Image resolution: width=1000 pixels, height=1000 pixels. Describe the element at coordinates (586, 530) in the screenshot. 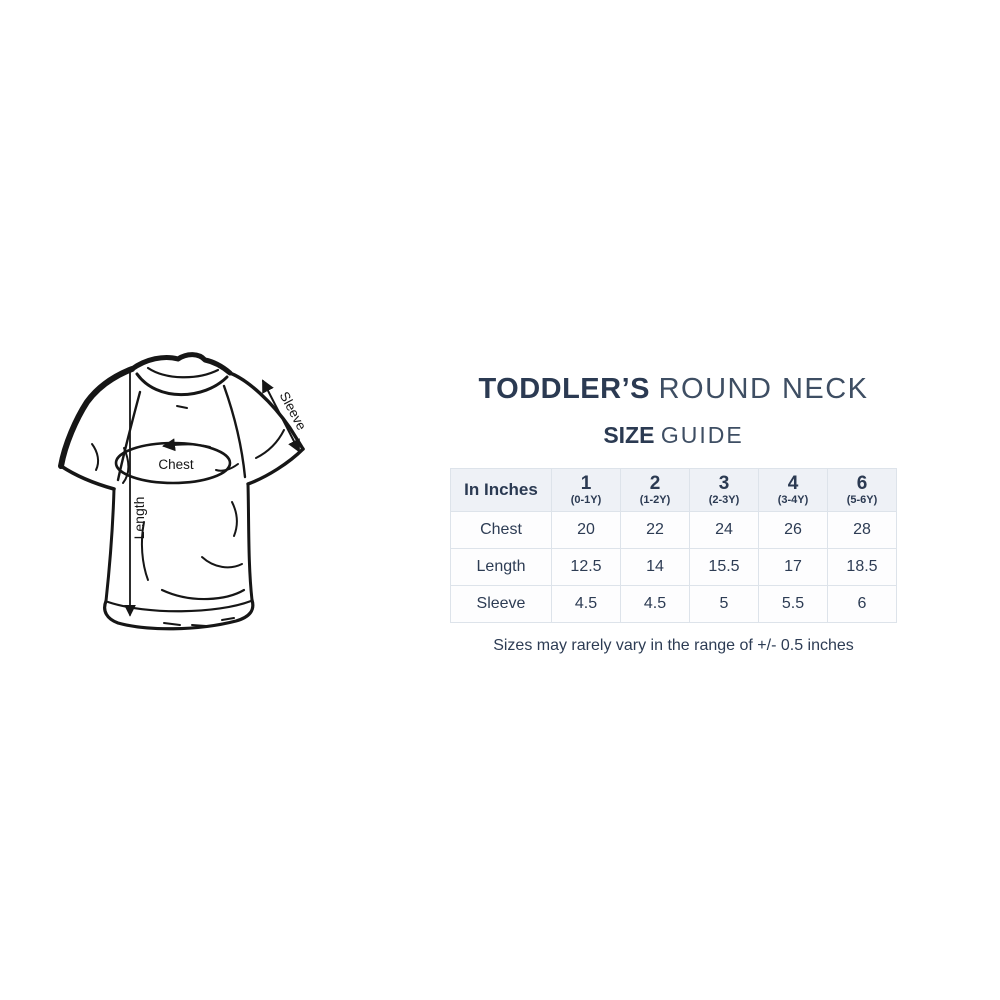

I see `table-cell: 20` at that location.